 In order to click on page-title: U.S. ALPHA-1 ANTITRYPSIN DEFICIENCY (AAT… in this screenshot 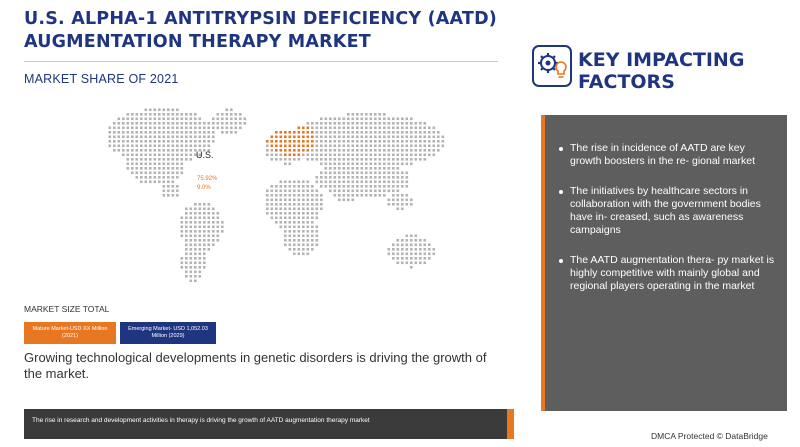, I will do `click(274, 31)`.